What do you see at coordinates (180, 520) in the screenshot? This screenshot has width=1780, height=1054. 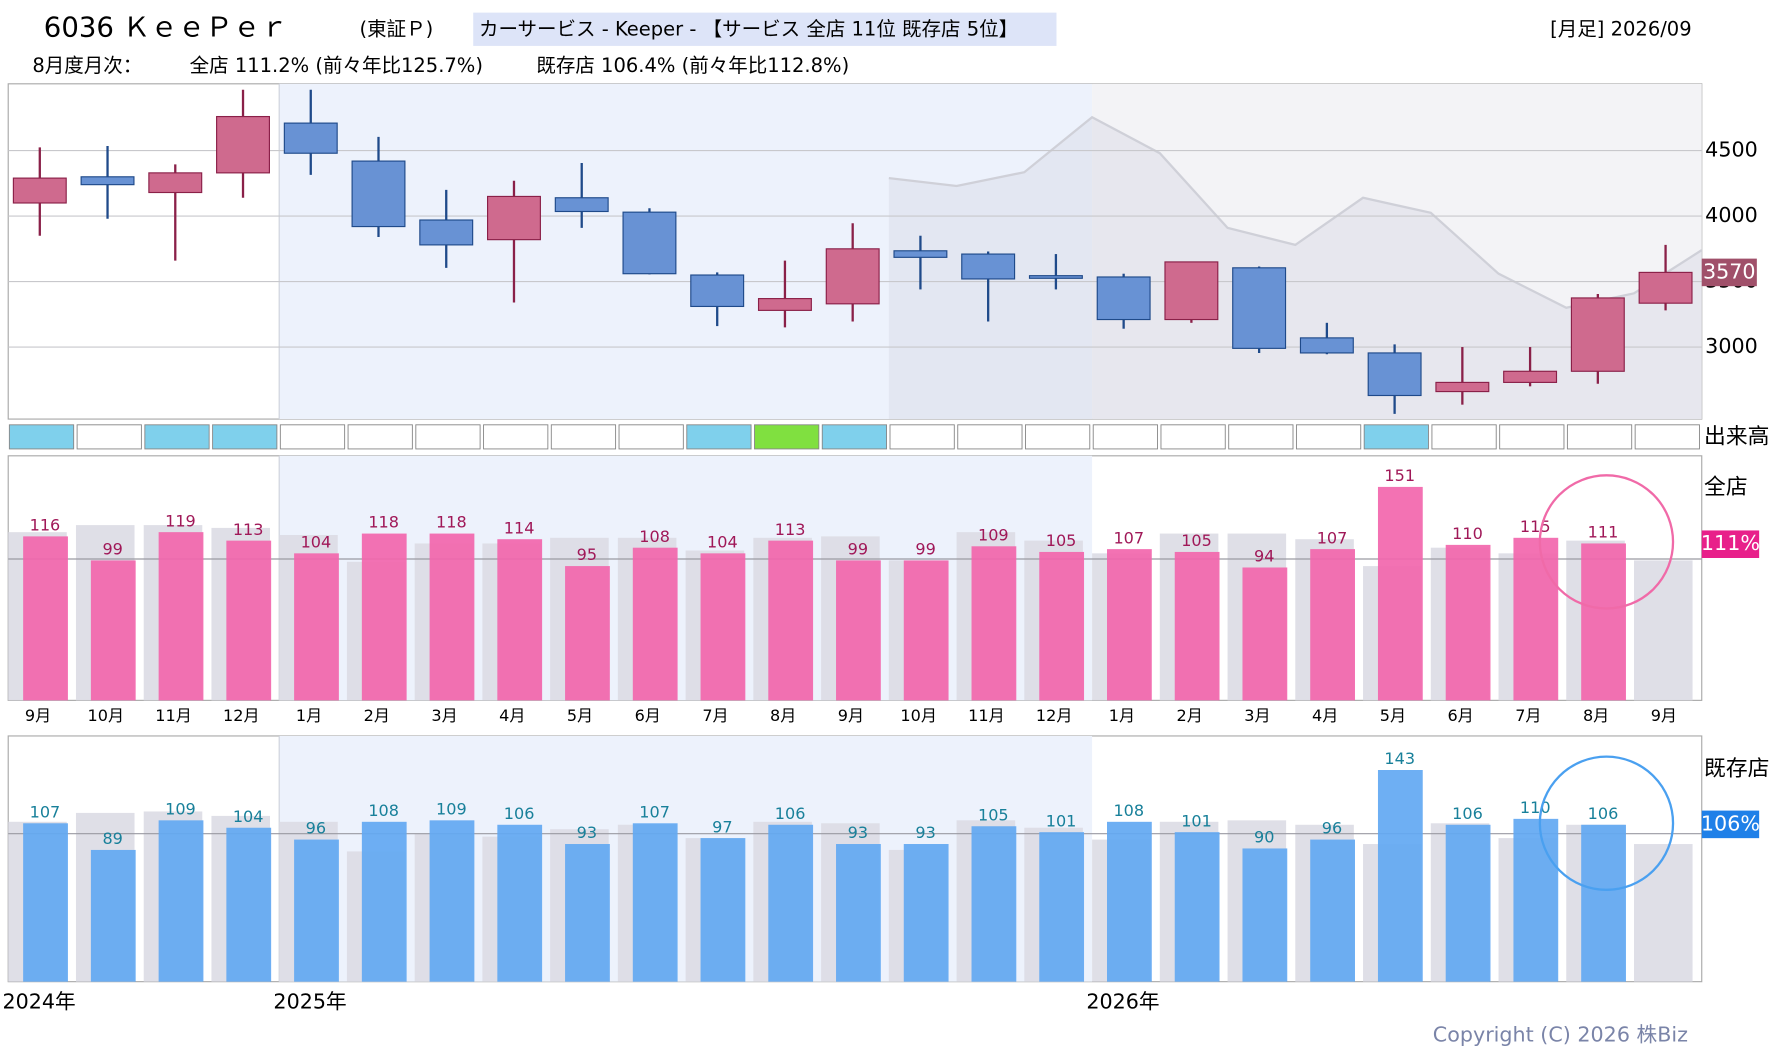 I see `value-label: 119` at bounding box center [180, 520].